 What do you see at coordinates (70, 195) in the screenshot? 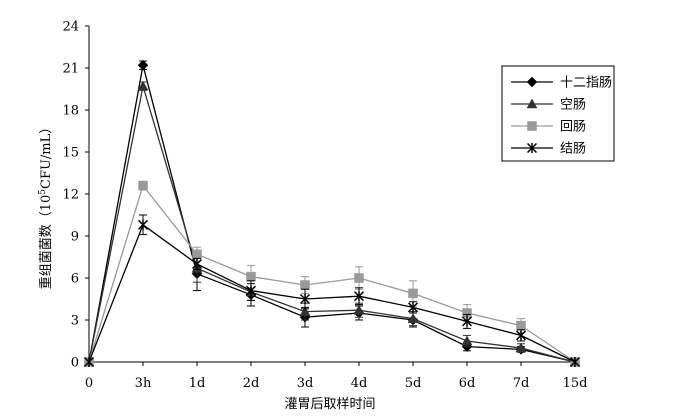
I see `y-tick-label: 12` at bounding box center [70, 195].